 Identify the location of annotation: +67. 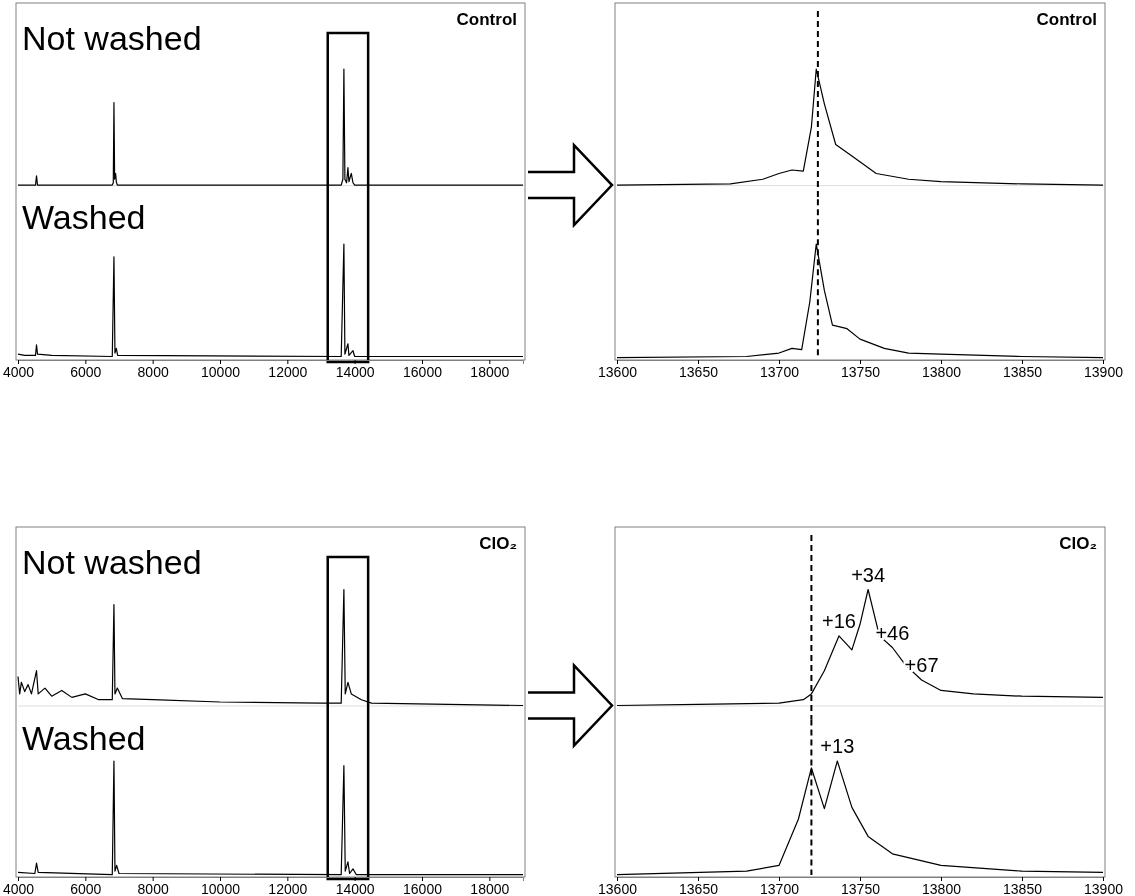
(921, 664).